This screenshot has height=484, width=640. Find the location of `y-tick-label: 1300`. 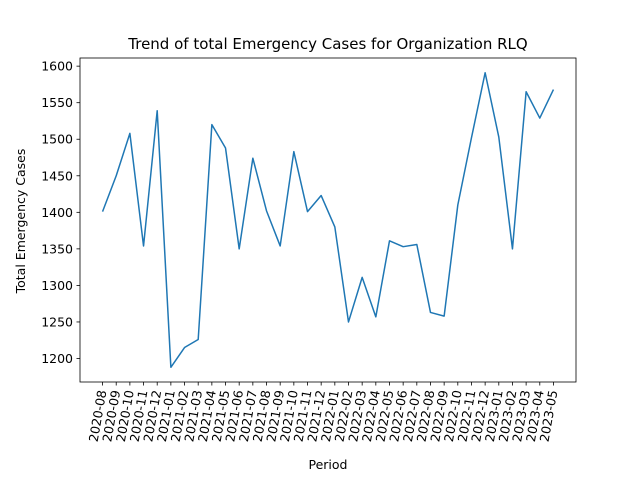

y-tick-label: 1300 is located at coordinates (57, 285).